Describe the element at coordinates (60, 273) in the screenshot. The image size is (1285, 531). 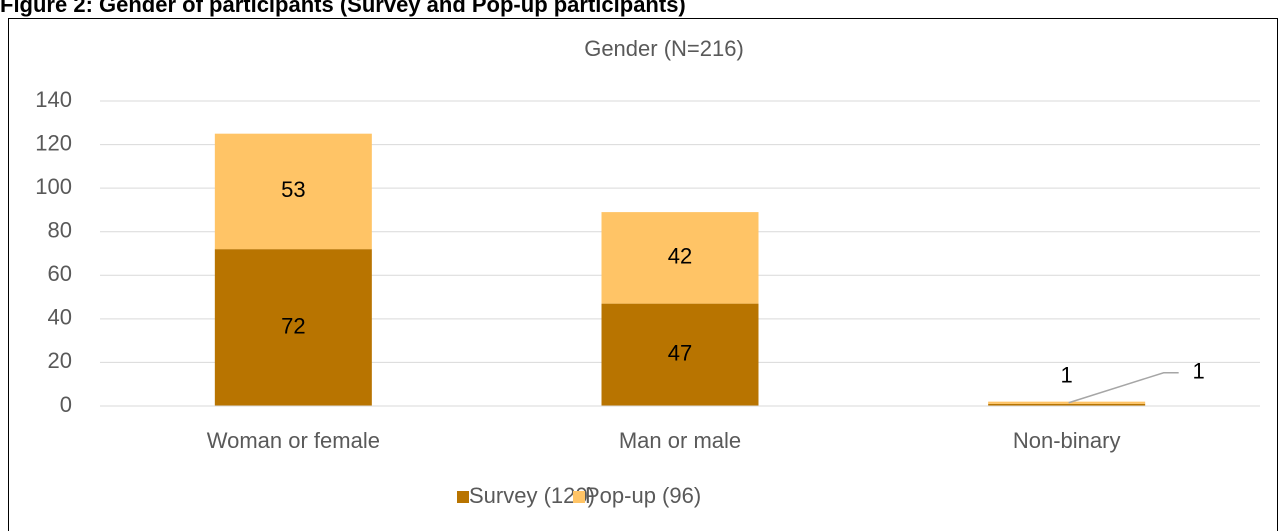
I see `y-tick-label: 60` at that location.